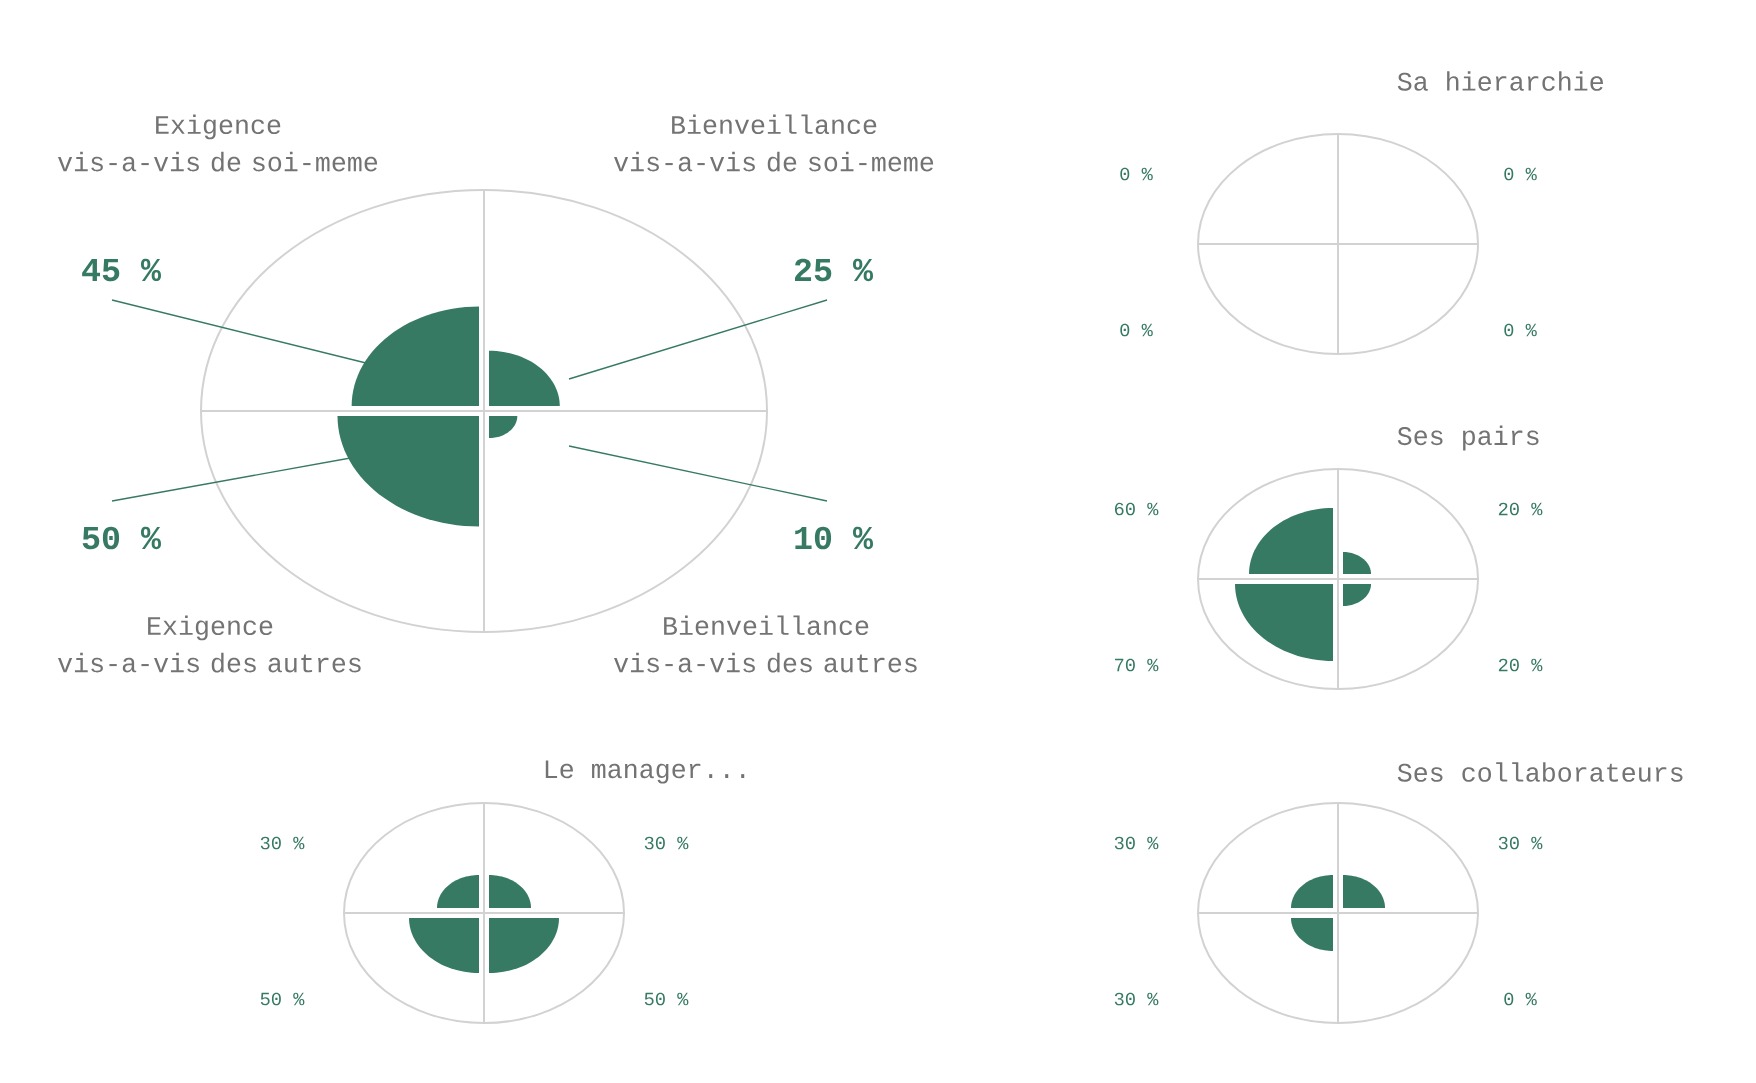  I want to click on data-label: 25 %, so click(834, 270).